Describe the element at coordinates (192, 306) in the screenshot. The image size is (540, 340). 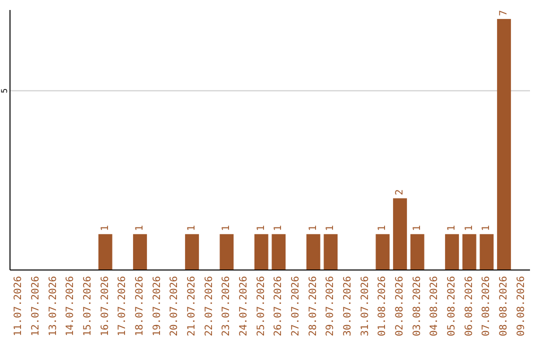
I see `x-tick-label: 21.07.2026` at that location.